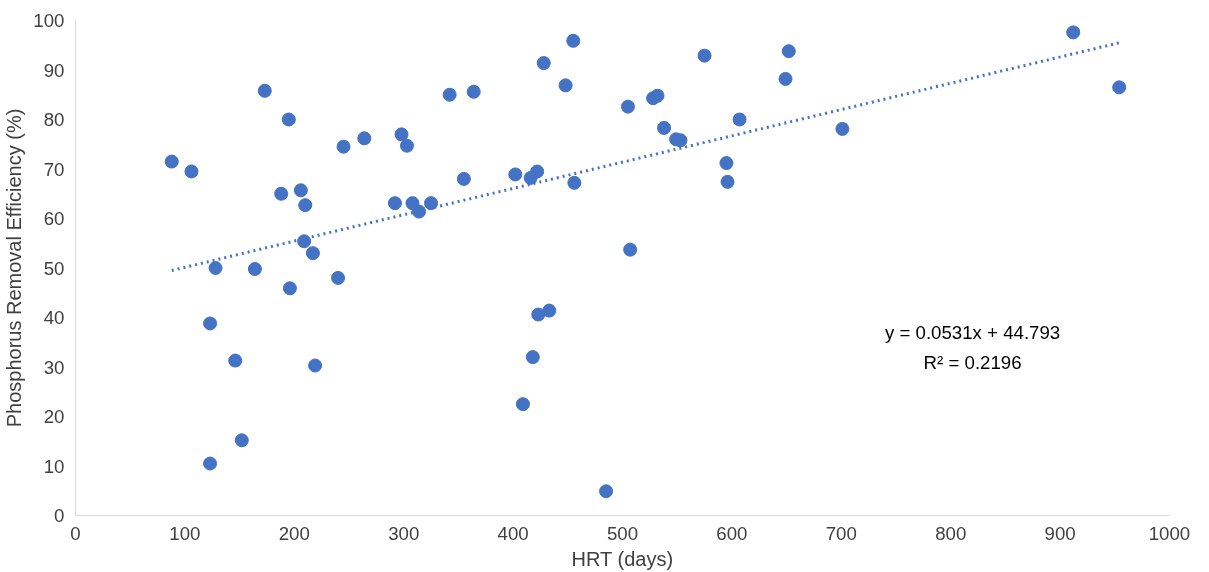 This screenshot has height=572, width=1209. What do you see at coordinates (54, 218) in the screenshot?
I see `y-tick-label: 60` at bounding box center [54, 218].